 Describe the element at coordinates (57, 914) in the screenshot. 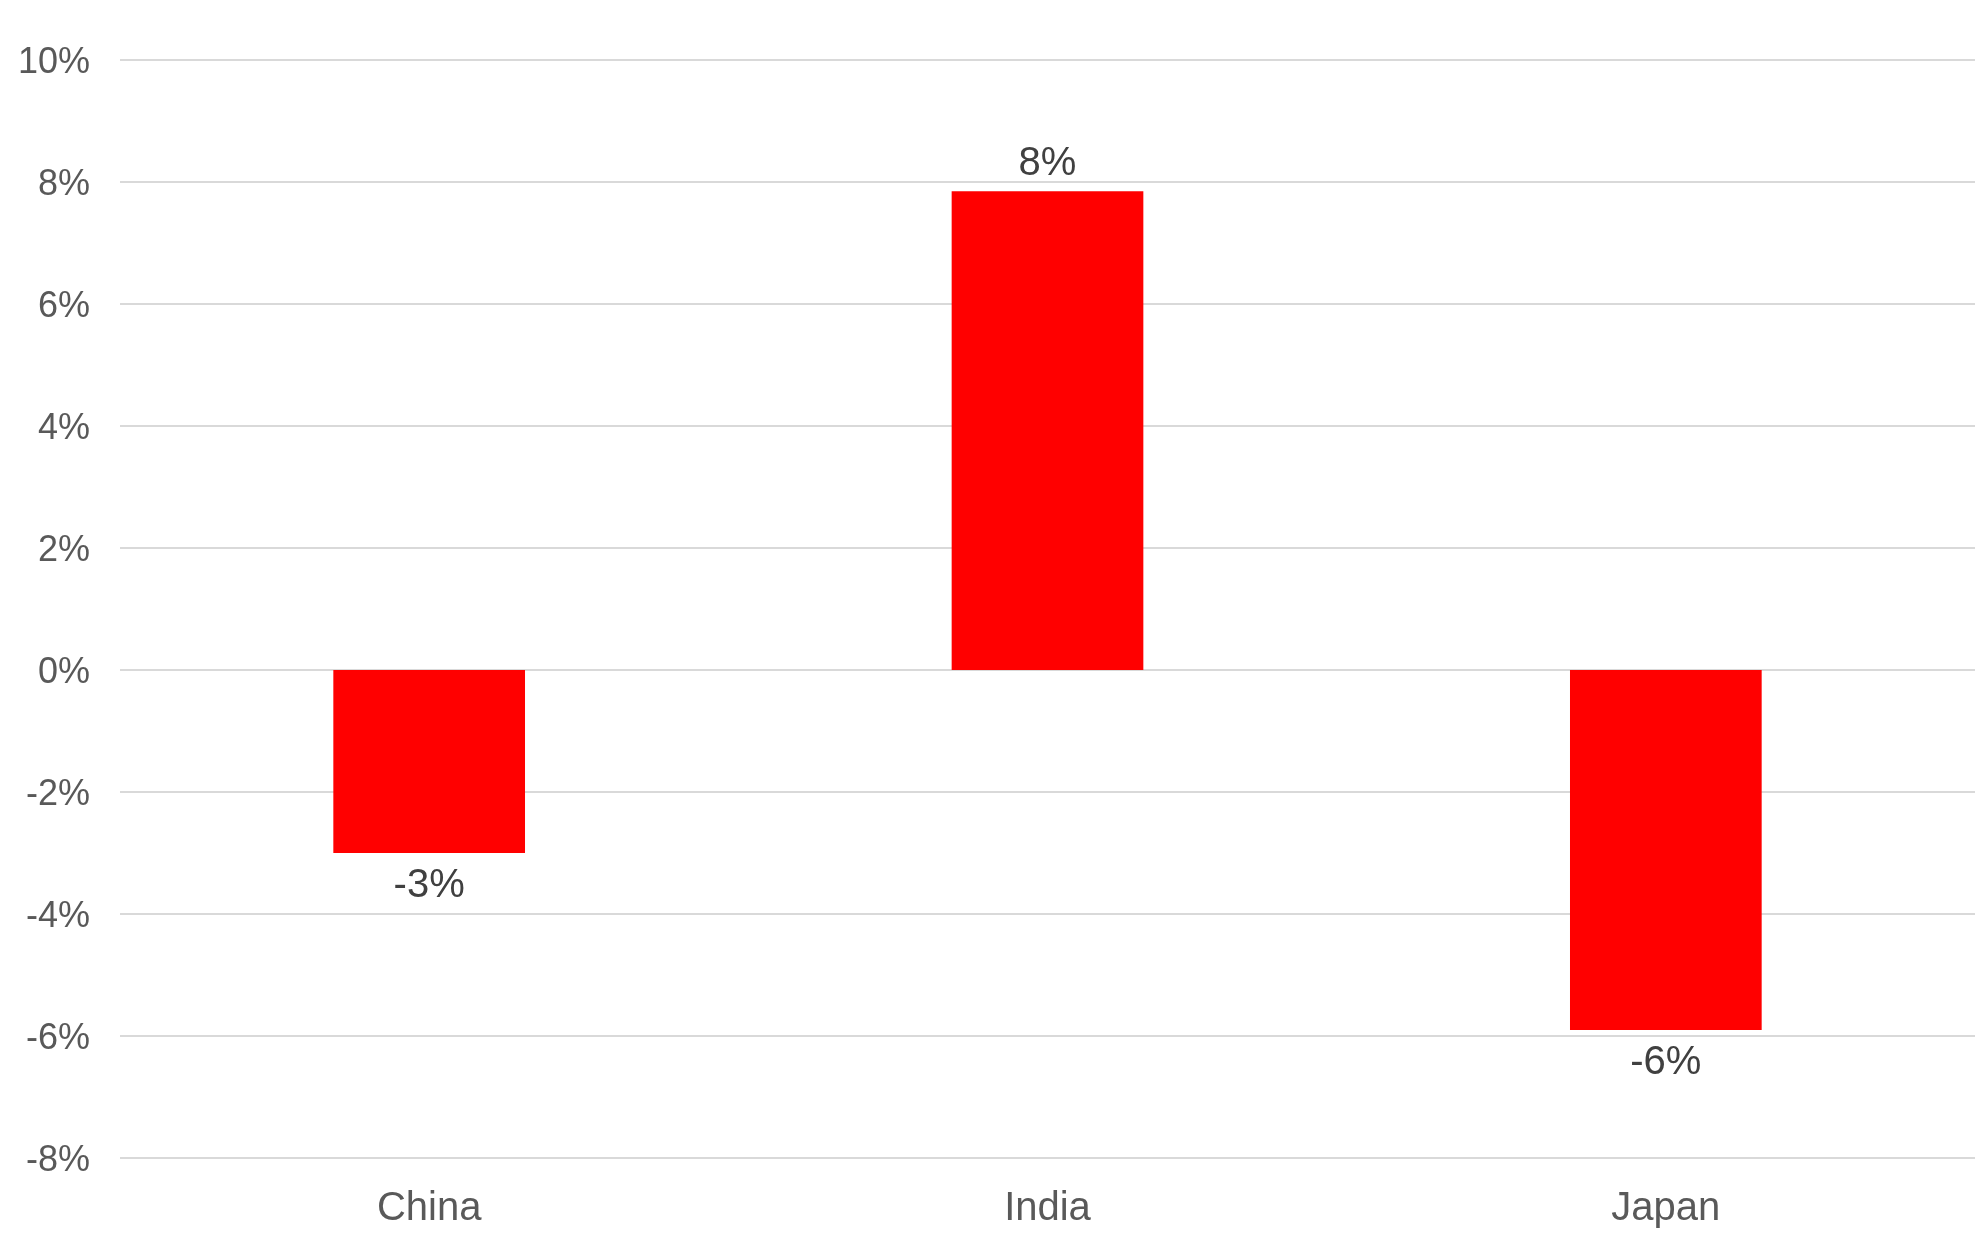

I see `y-tick-label: -4%` at that location.